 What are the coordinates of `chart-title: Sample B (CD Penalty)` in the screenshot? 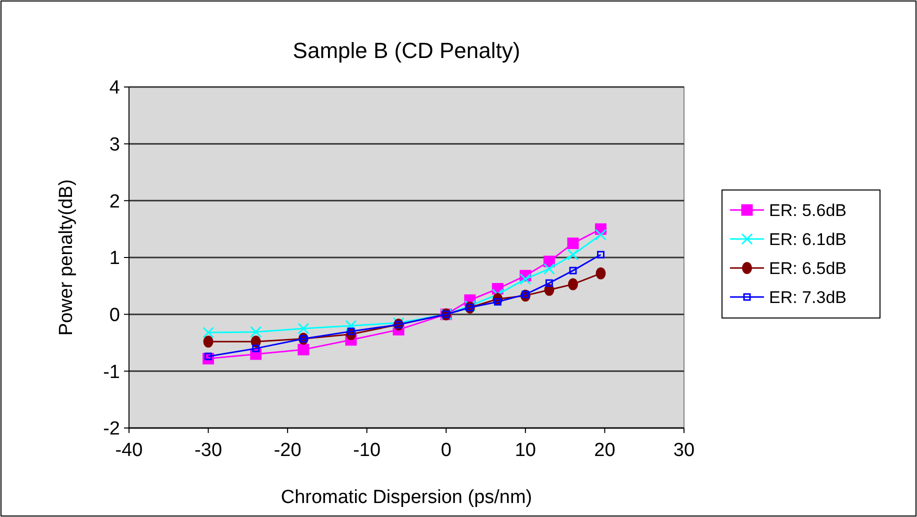 It's located at (406, 50).